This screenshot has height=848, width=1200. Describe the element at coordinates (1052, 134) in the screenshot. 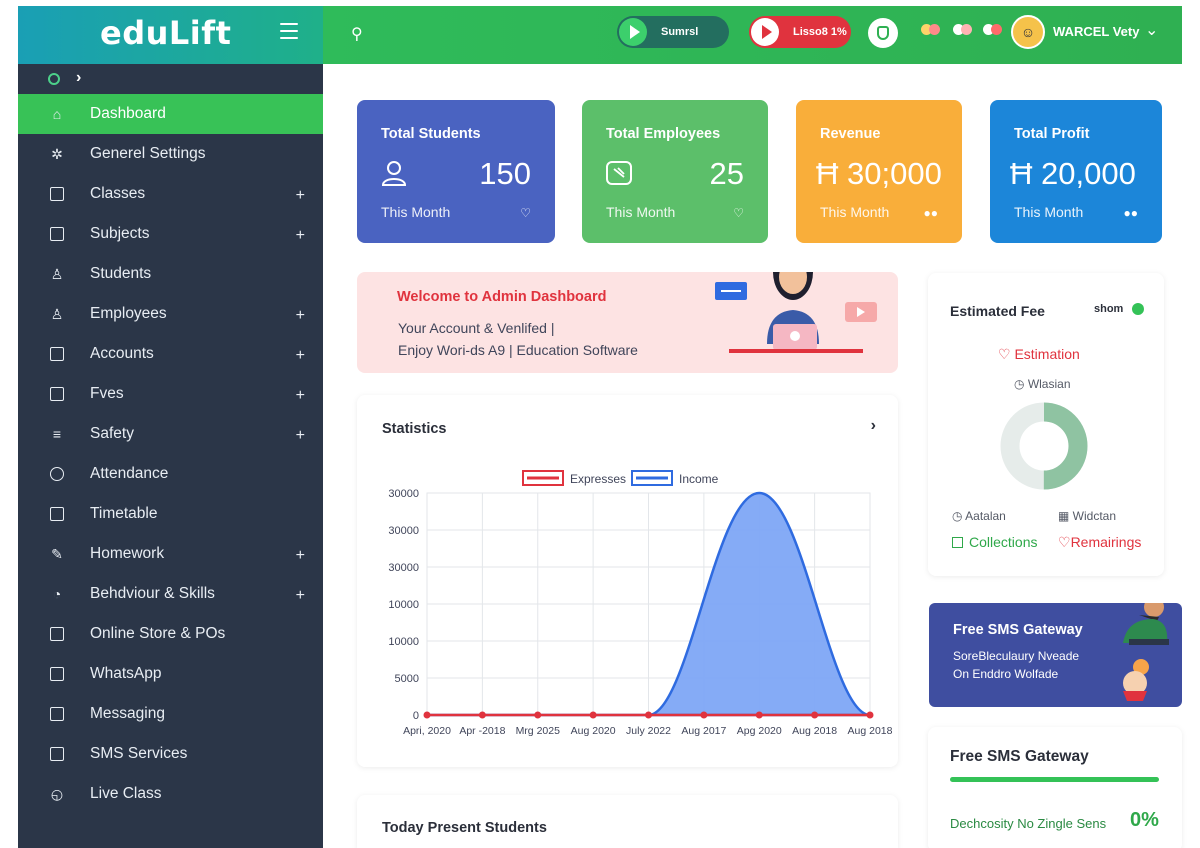

I see `card-title: Total Profit` at that location.